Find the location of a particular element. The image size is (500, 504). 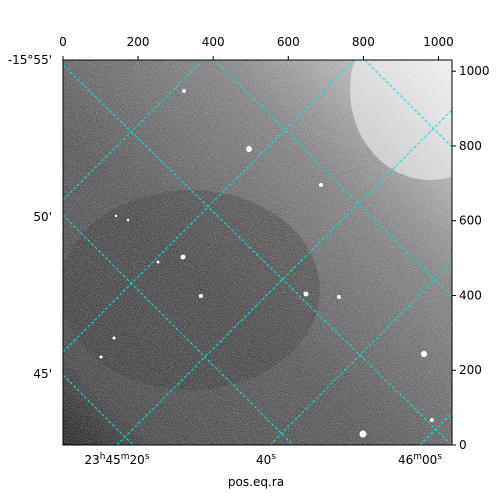

x-tick-label: 800 is located at coordinates (363, 42).